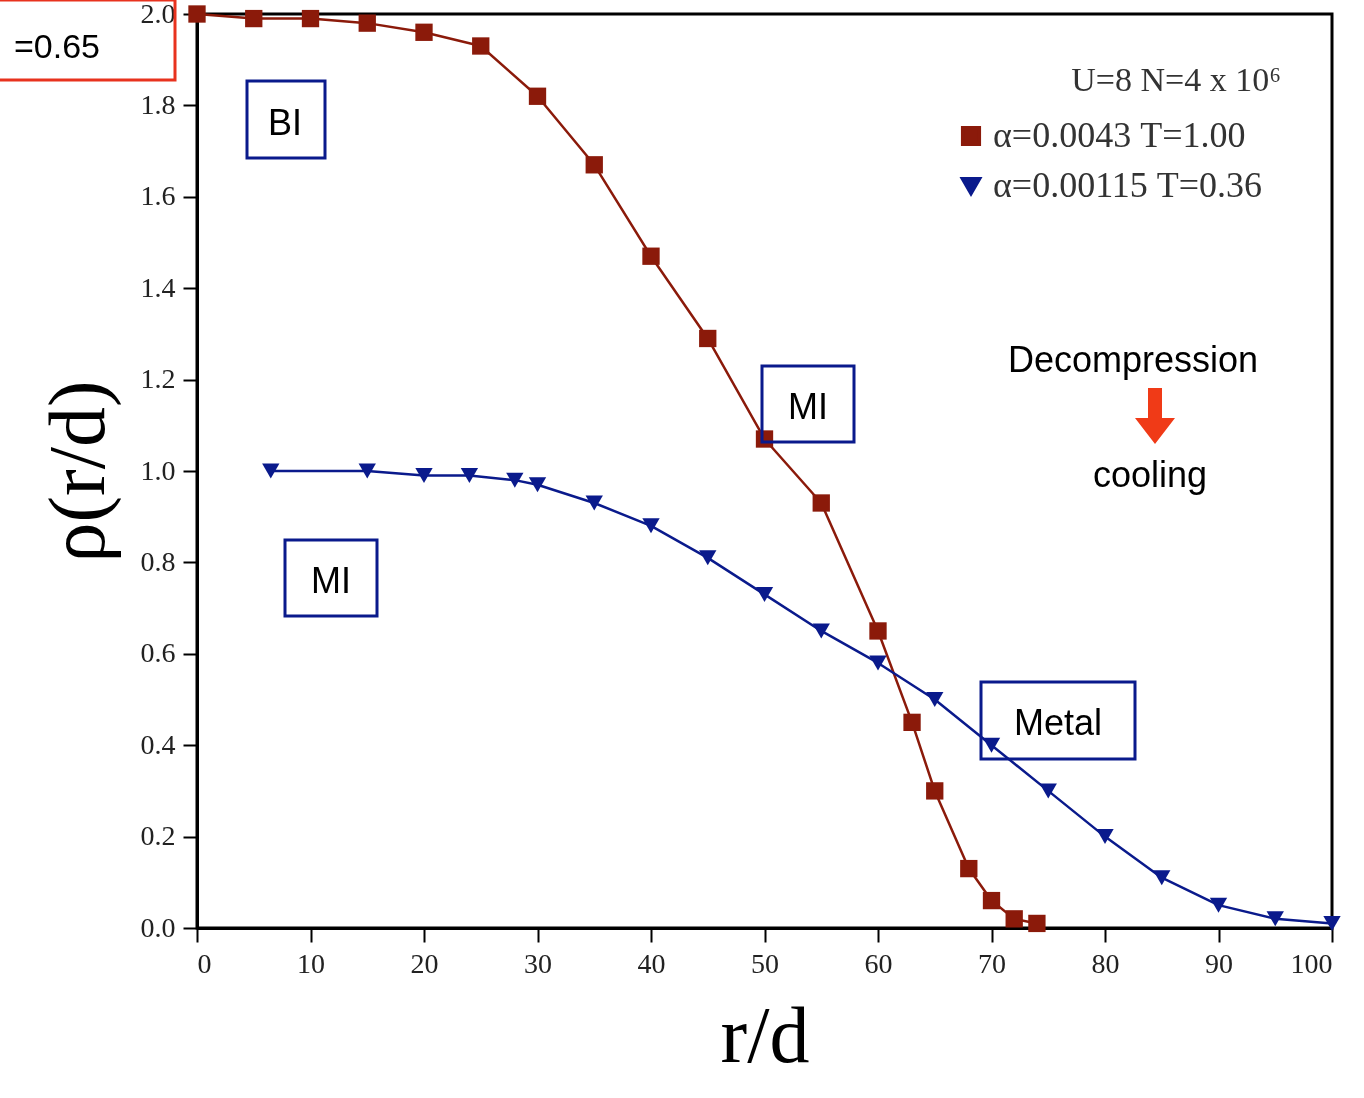 The height and width of the screenshot is (1098, 1364). What do you see at coordinates (311, 963) in the screenshot?
I see `x-tick-label: 10` at bounding box center [311, 963].